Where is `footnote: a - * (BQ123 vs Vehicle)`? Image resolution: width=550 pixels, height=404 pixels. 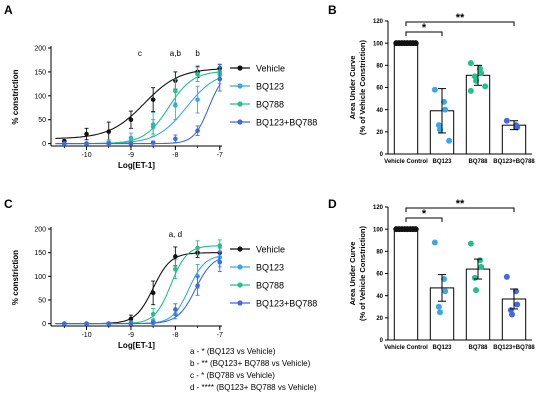 footnote: a - * (BQ123 vs Vehicle) is located at coordinates (233, 351).